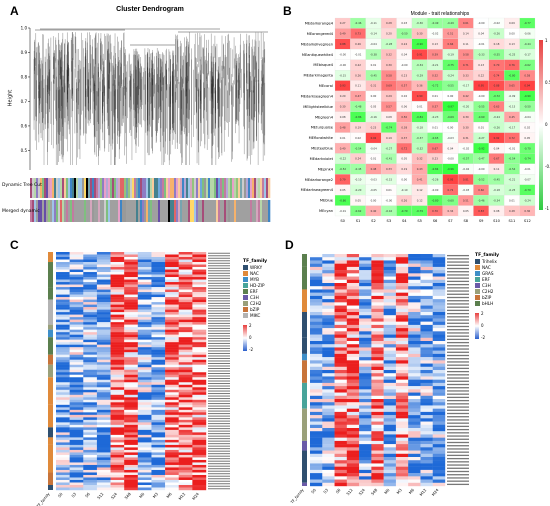 This screenshot has height=506, width=550. I want to click on cell-value: -0.42, so click(388, 211).